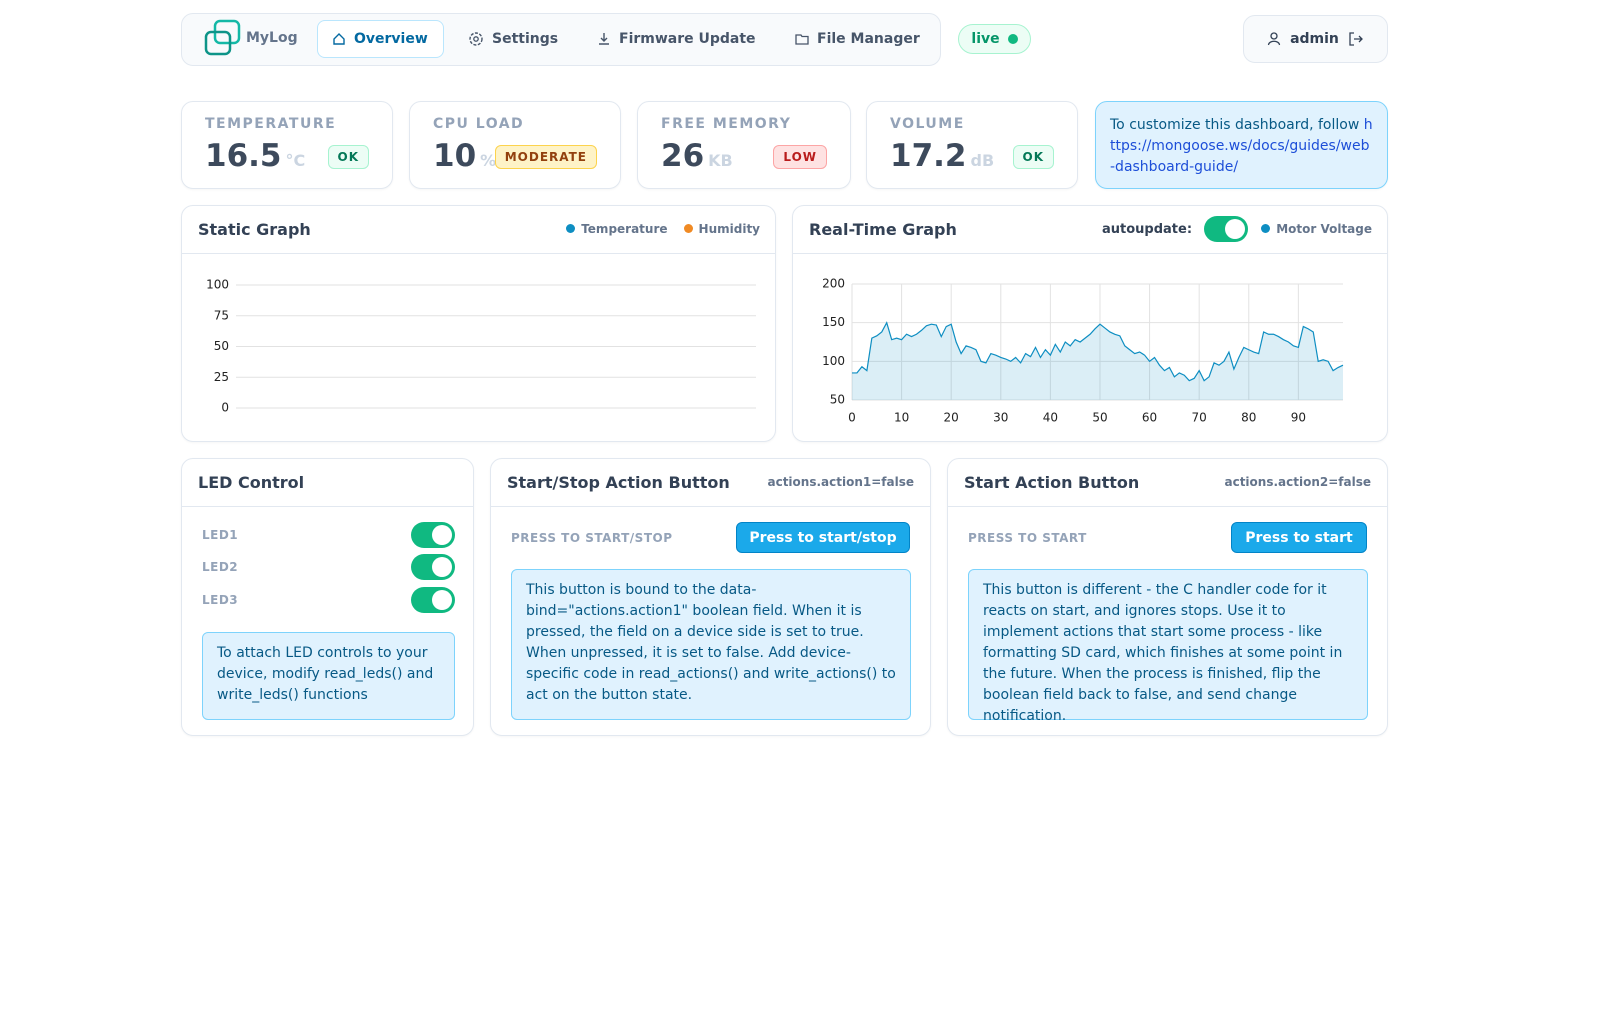 This screenshot has width=1600, height=1023. What do you see at coordinates (951, 418) in the screenshot?
I see `x-tick-label: 20` at bounding box center [951, 418].